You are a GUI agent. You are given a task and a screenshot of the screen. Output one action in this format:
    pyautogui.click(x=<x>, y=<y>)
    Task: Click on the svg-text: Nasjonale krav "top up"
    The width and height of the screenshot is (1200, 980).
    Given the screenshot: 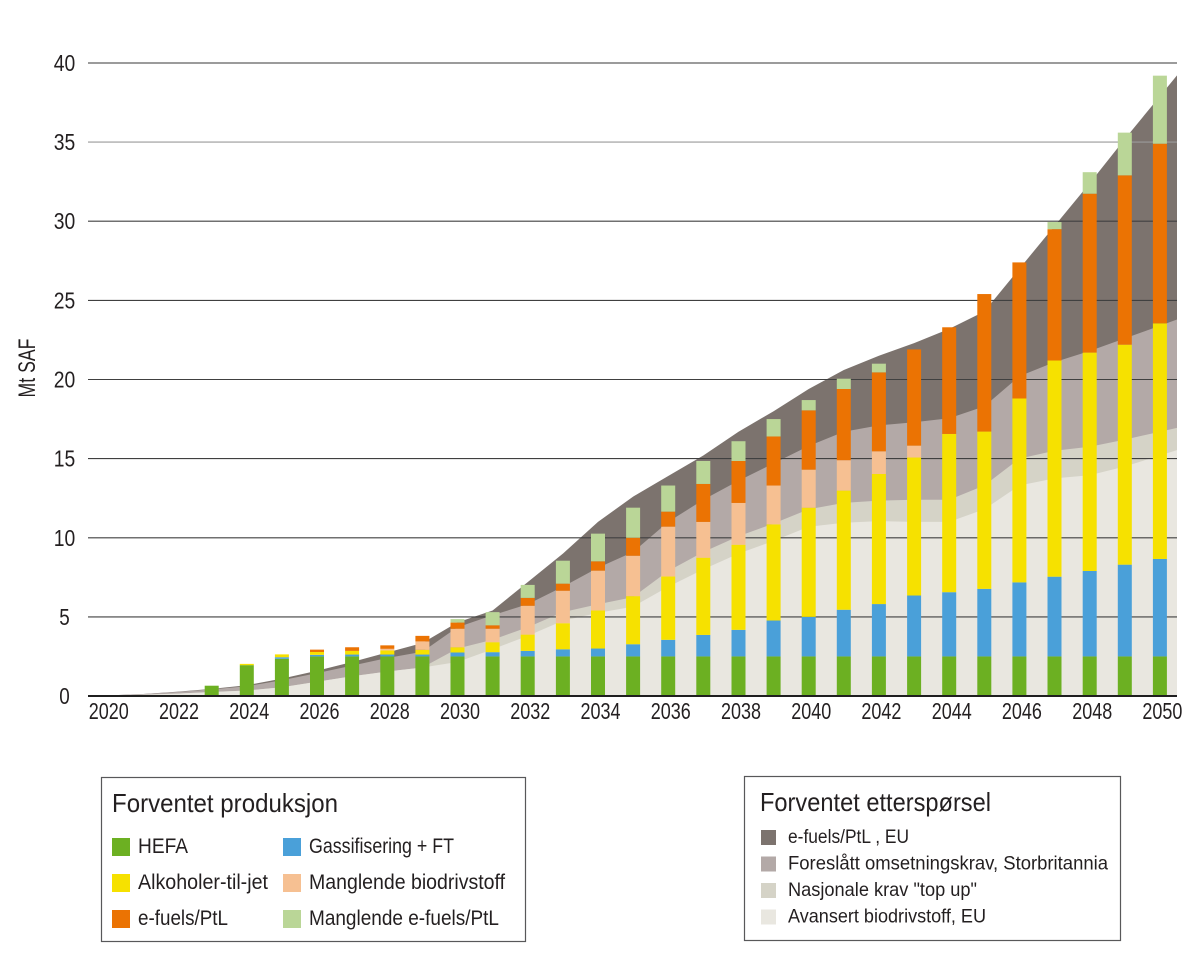 What is the action you would take?
    pyautogui.click(x=882, y=890)
    